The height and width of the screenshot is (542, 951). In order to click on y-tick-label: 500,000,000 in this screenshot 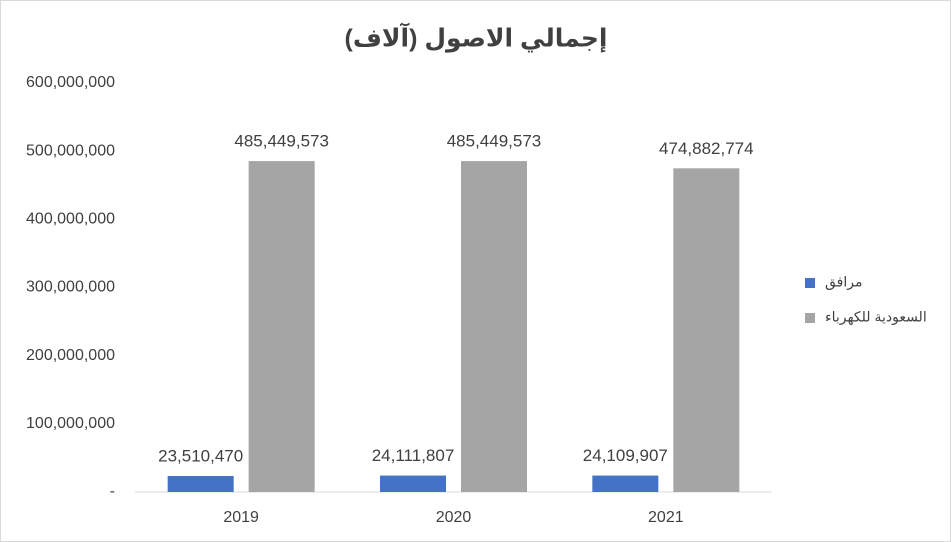, I will do `click(70, 150)`.